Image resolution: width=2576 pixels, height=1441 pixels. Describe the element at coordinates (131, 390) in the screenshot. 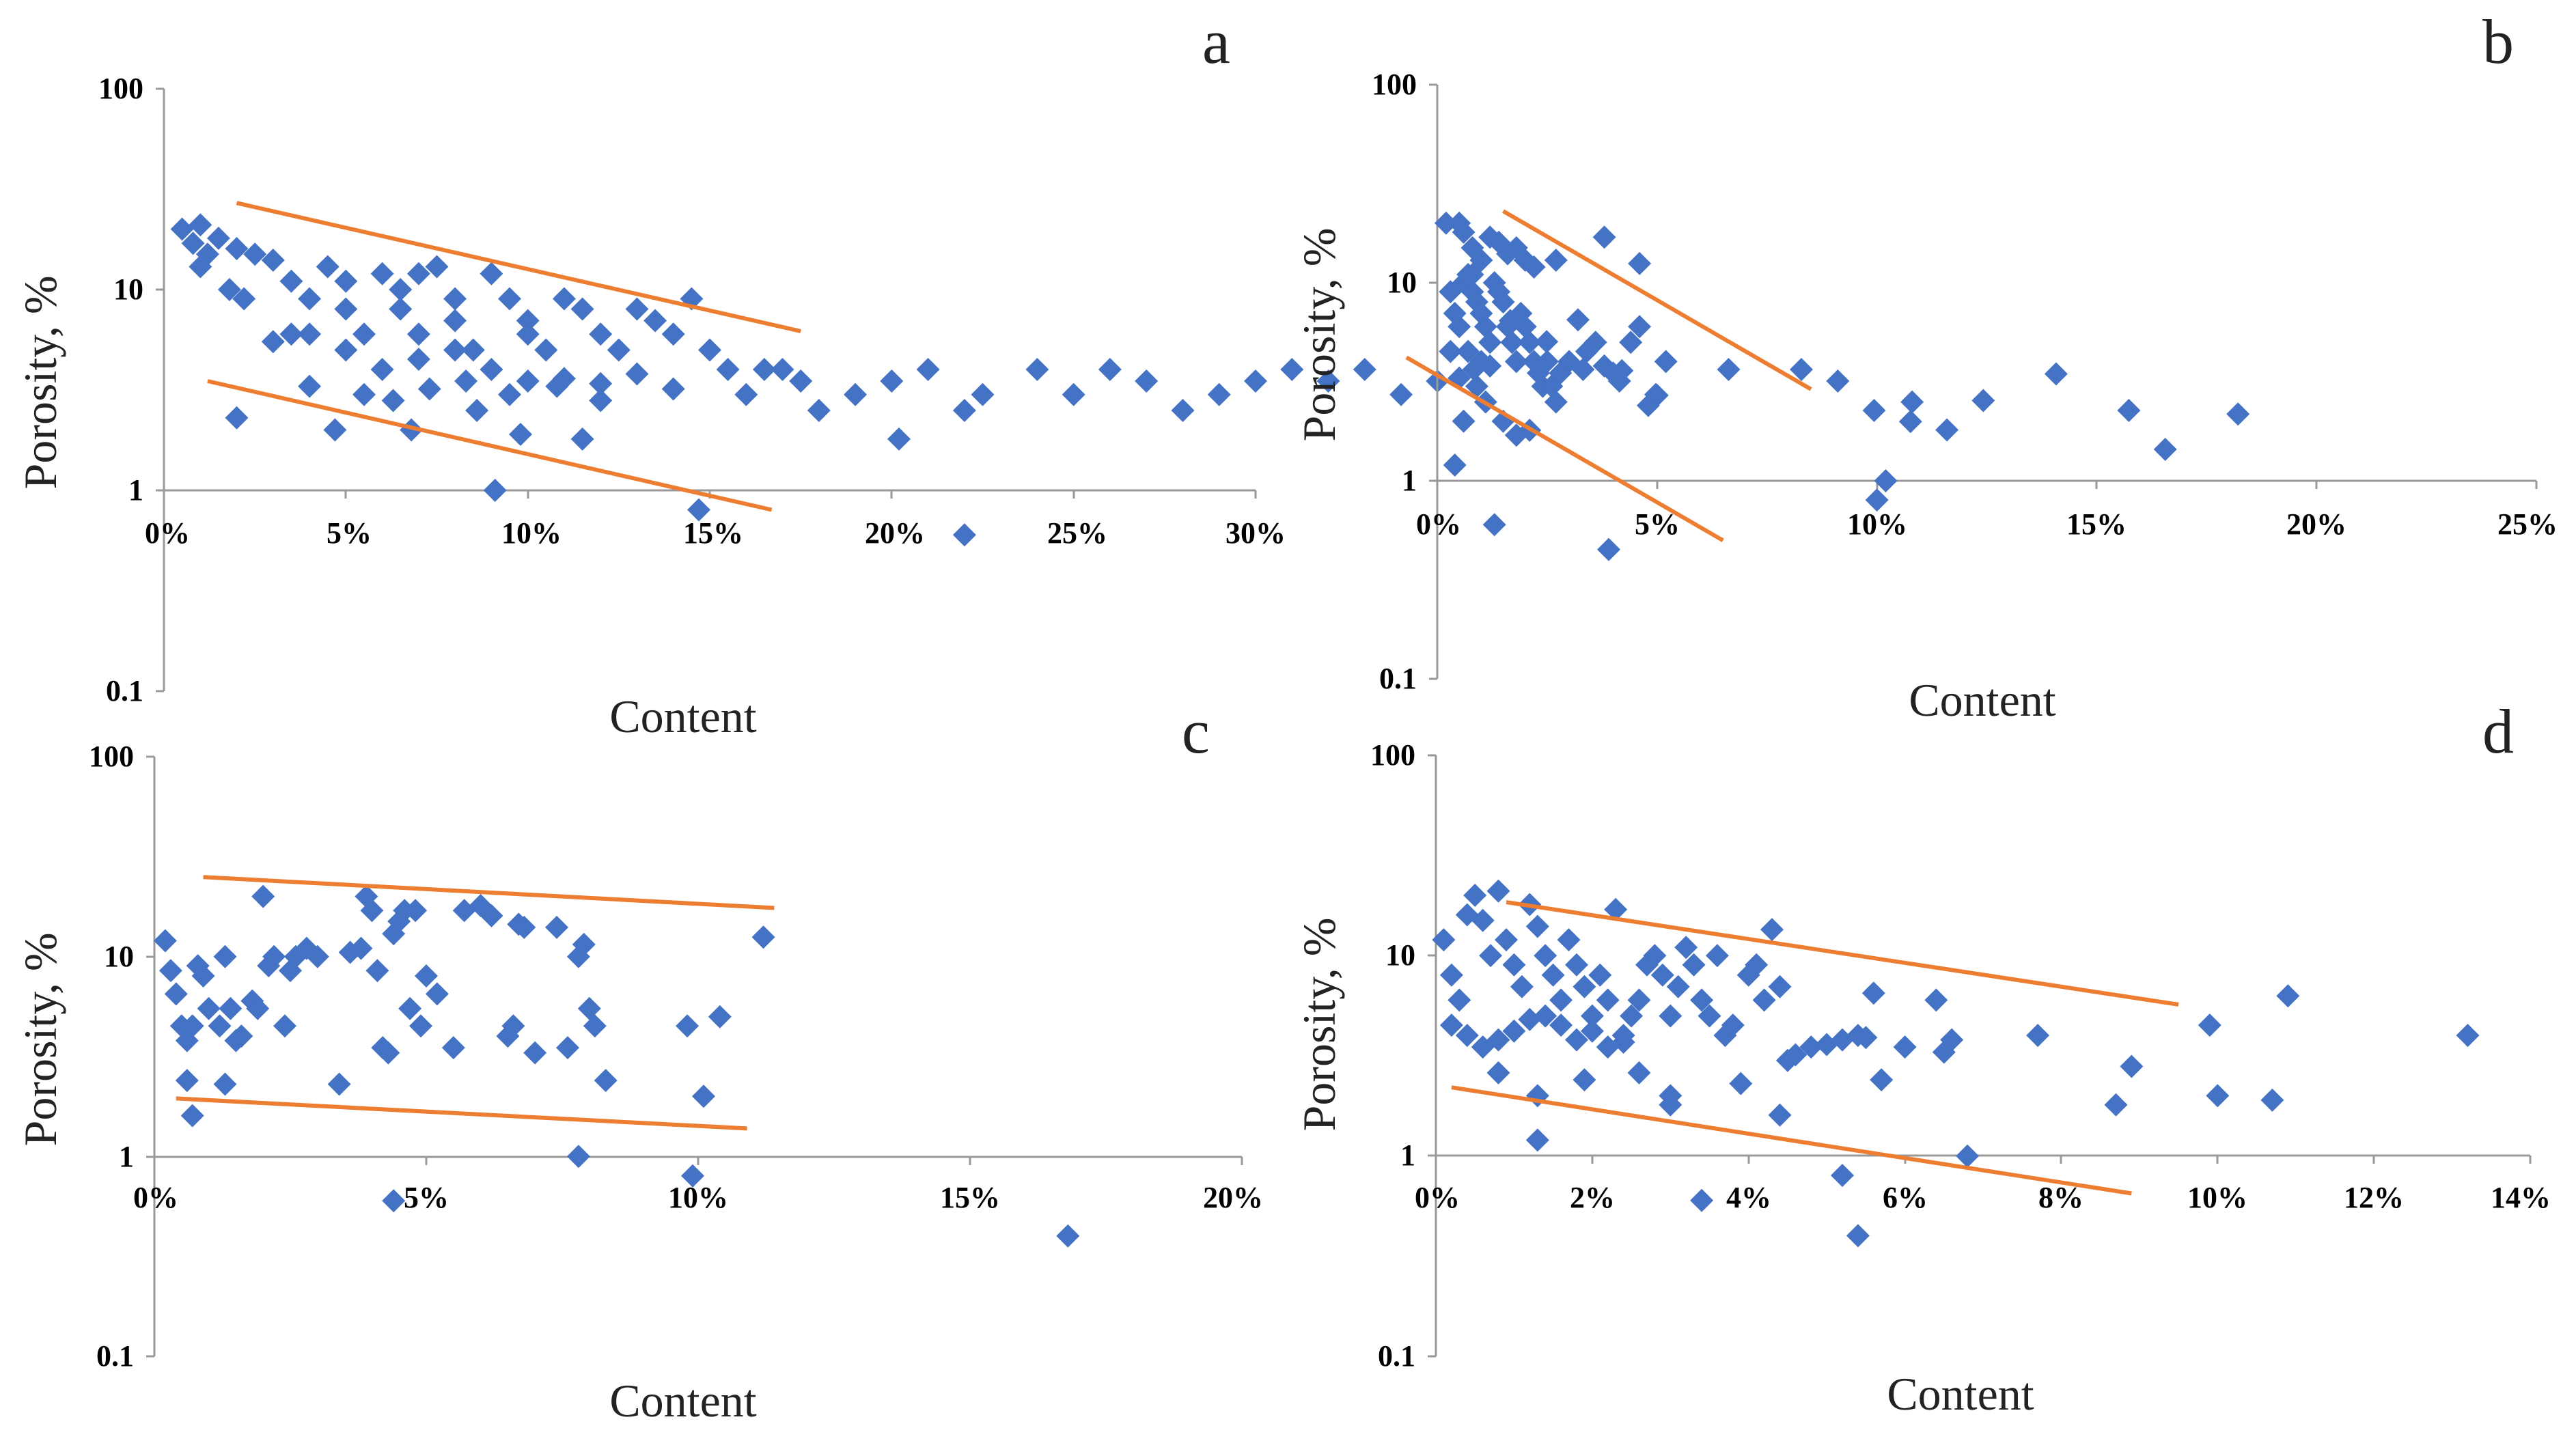

I see `y-ticks-a: 100 10 1 0.1` at that location.